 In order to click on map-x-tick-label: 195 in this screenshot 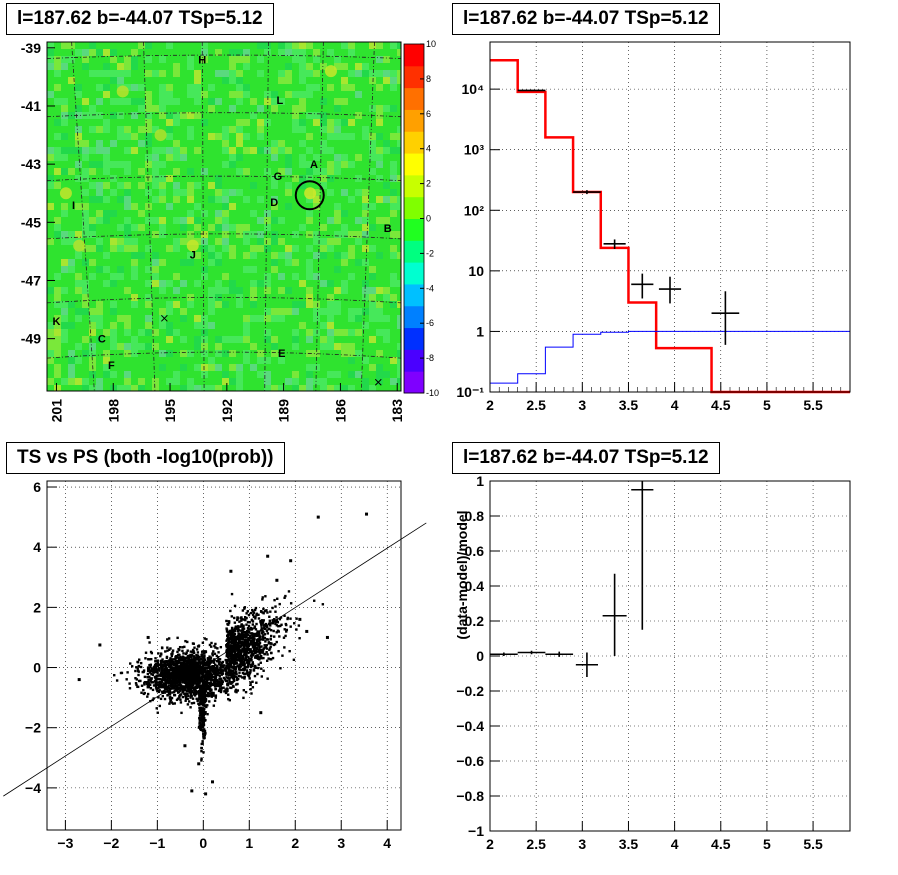, I will do `click(170, 411)`.